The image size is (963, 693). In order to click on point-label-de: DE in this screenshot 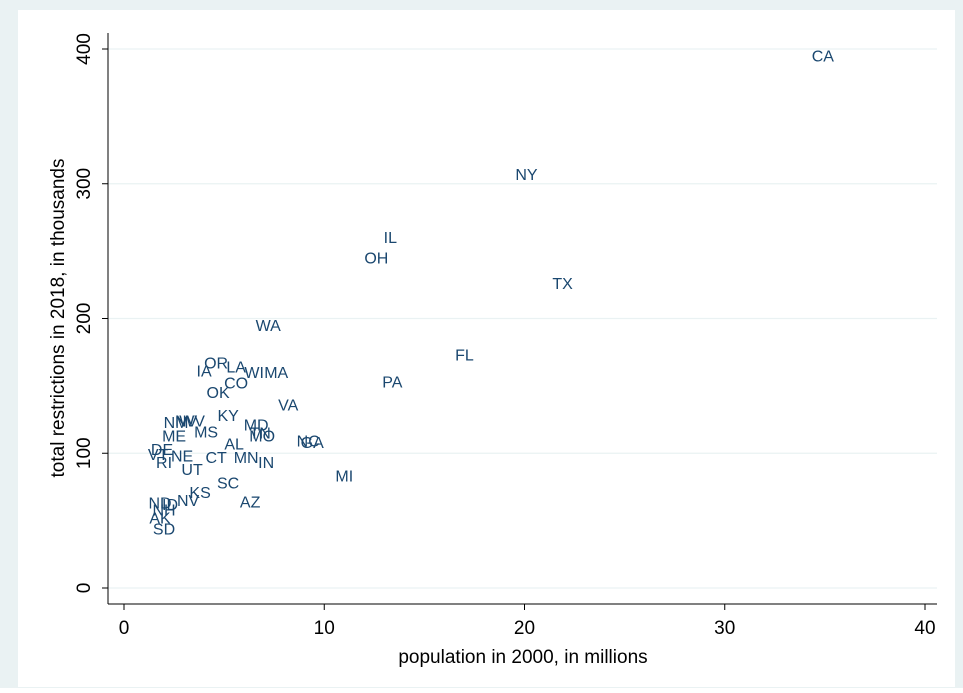, I will do `click(162, 450)`.